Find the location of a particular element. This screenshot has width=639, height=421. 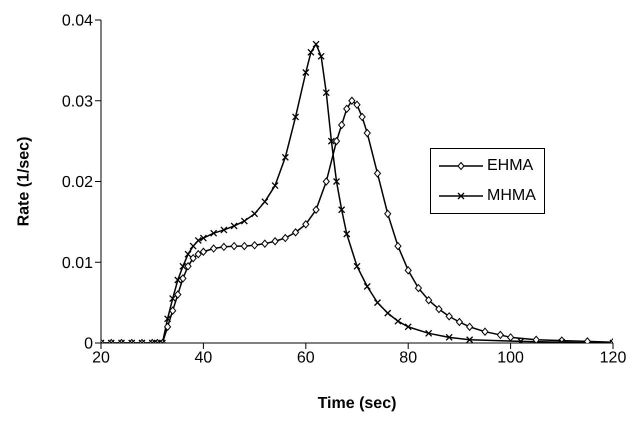

legend-label: EHMA is located at coordinates (510, 166).